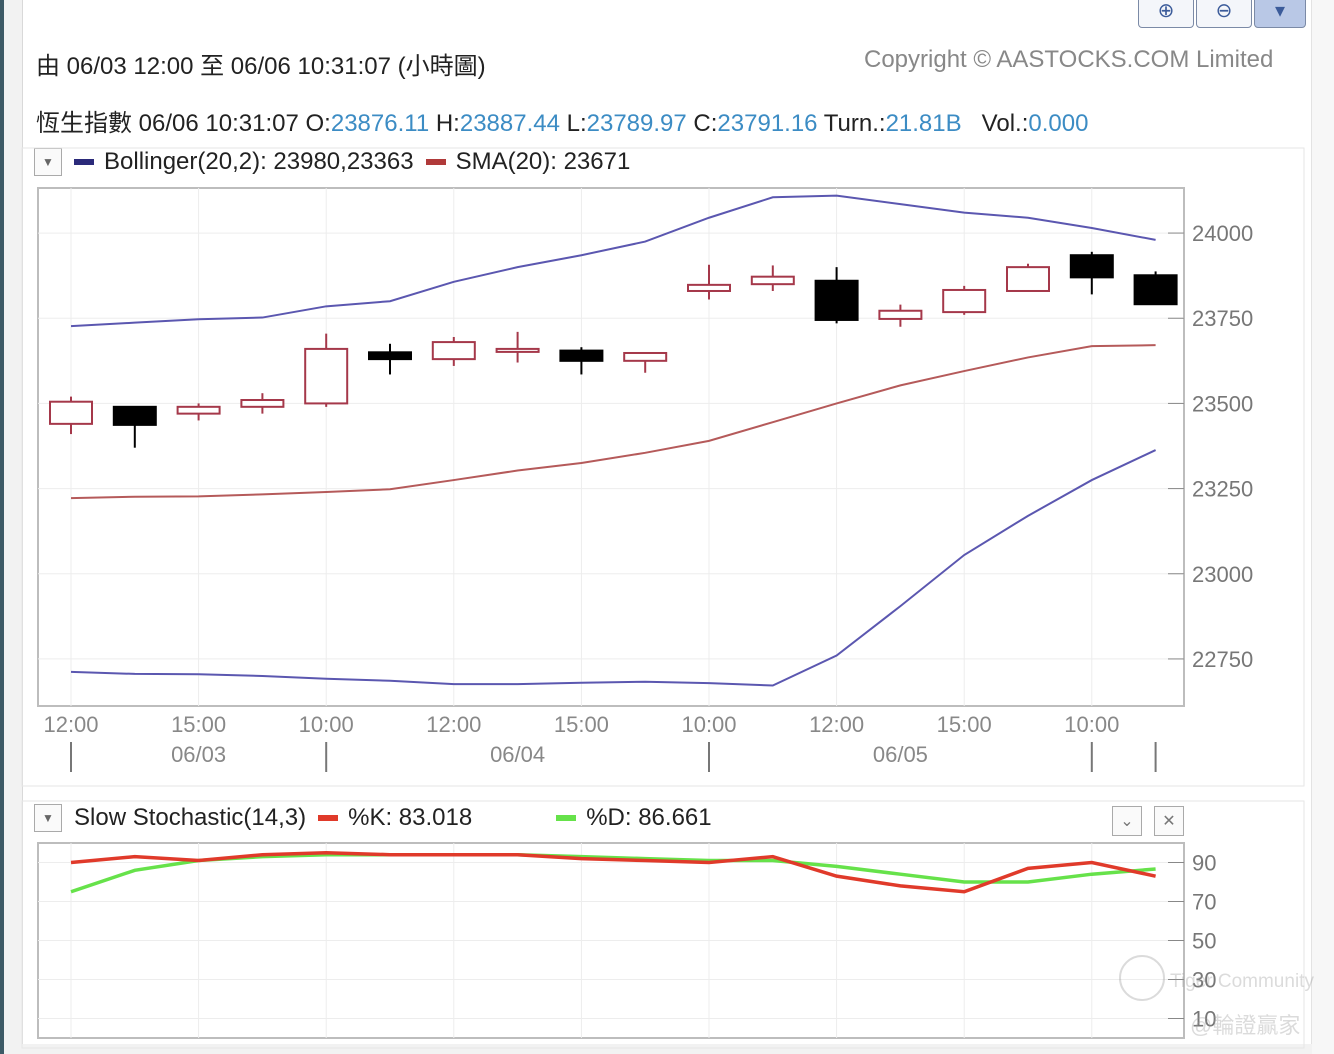  I want to click on quote-datetime: 06/06 10:31:07, so click(218, 123).